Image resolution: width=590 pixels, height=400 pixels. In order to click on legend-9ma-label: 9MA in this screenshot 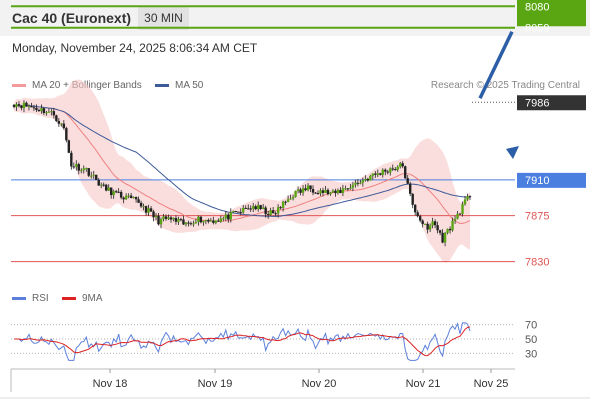, I will do `click(92, 298)`.